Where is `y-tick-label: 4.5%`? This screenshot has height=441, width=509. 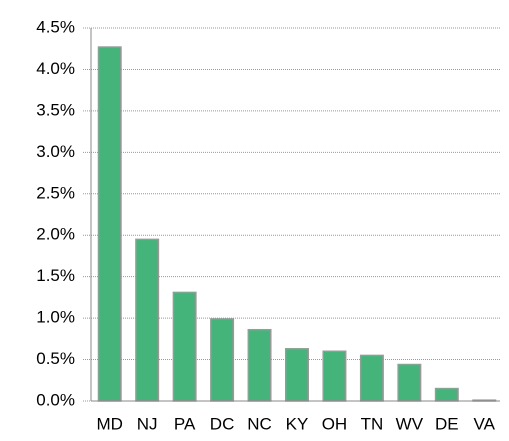 y-tick-label: 4.5% is located at coordinates (55, 26).